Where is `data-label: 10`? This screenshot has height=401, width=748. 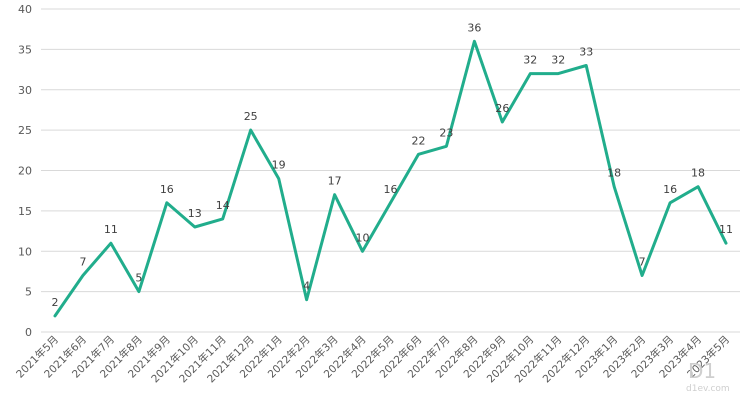 data-label: 10 is located at coordinates (363, 237).